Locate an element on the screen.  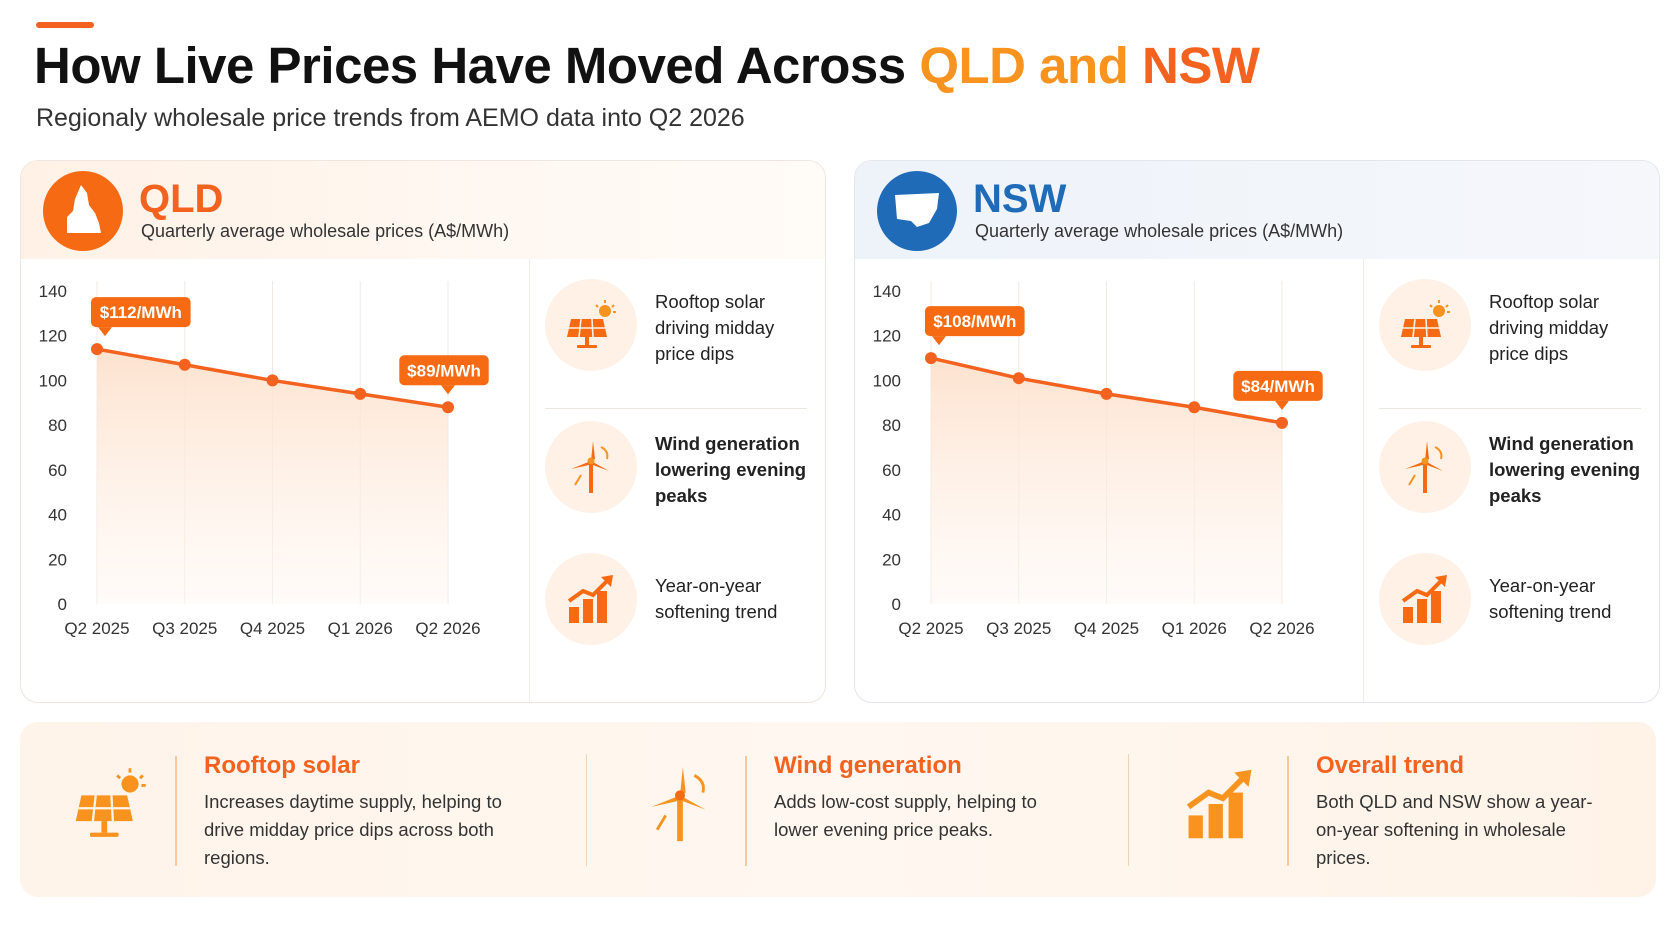
accent-bar is located at coordinates (65, 25).